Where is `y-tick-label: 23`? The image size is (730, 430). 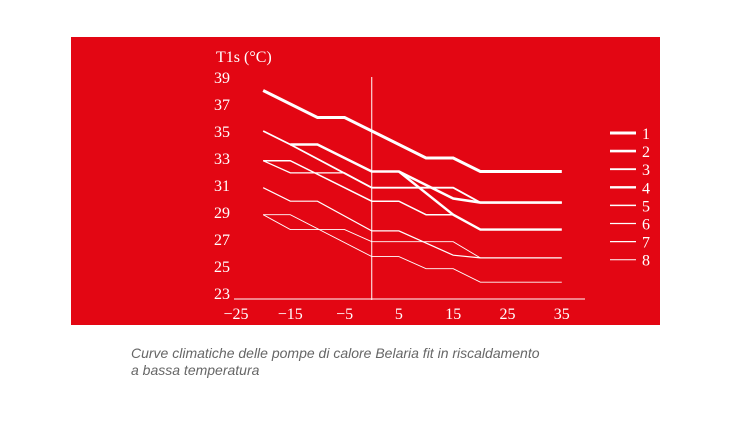 y-tick-label: 23 is located at coordinates (222, 294).